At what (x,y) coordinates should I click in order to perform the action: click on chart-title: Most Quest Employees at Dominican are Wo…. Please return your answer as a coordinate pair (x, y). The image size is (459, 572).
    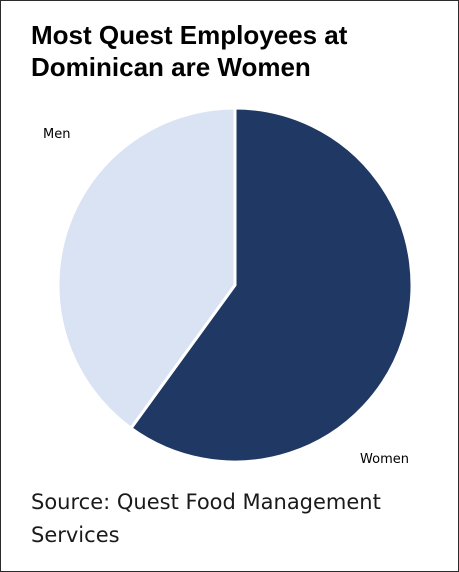
    Looking at the image, I should click on (189, 51).